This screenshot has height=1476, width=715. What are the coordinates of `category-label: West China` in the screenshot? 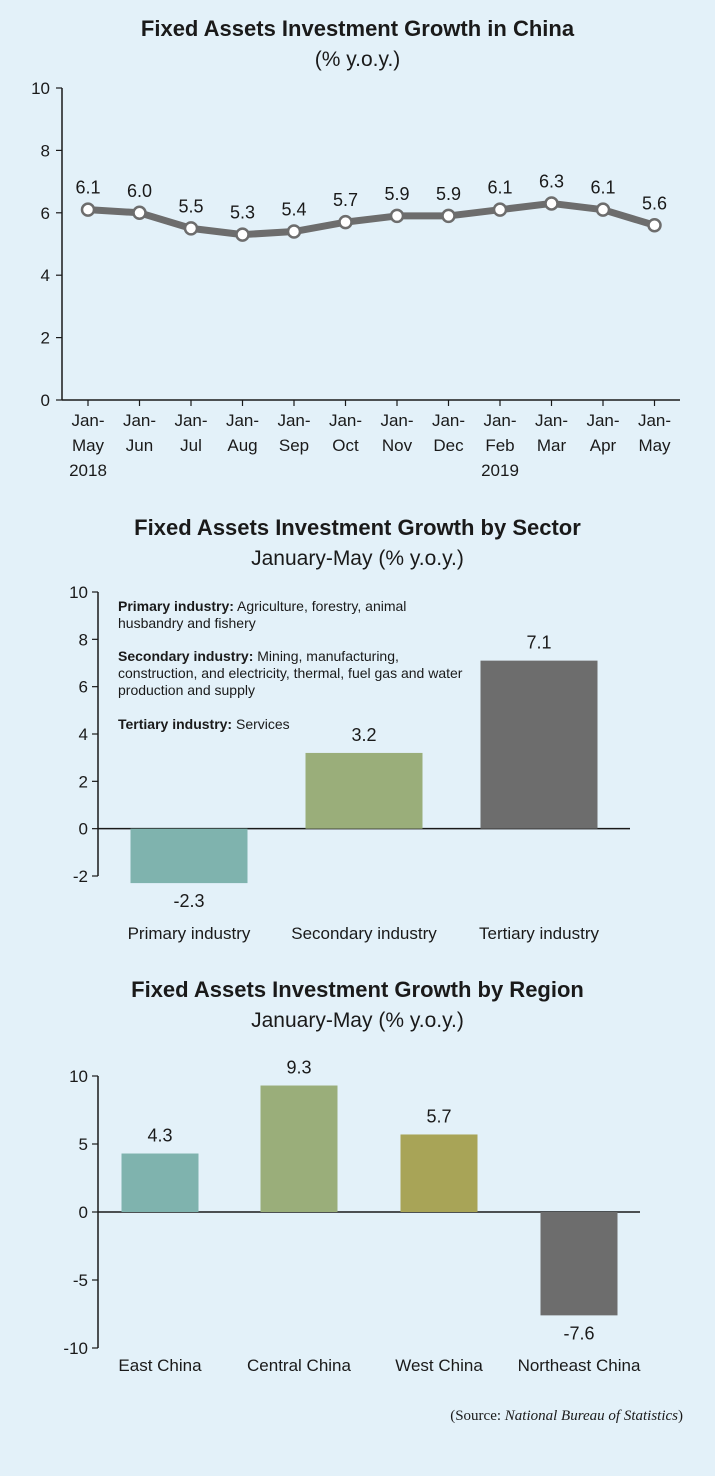 It's located at (439, 1365).